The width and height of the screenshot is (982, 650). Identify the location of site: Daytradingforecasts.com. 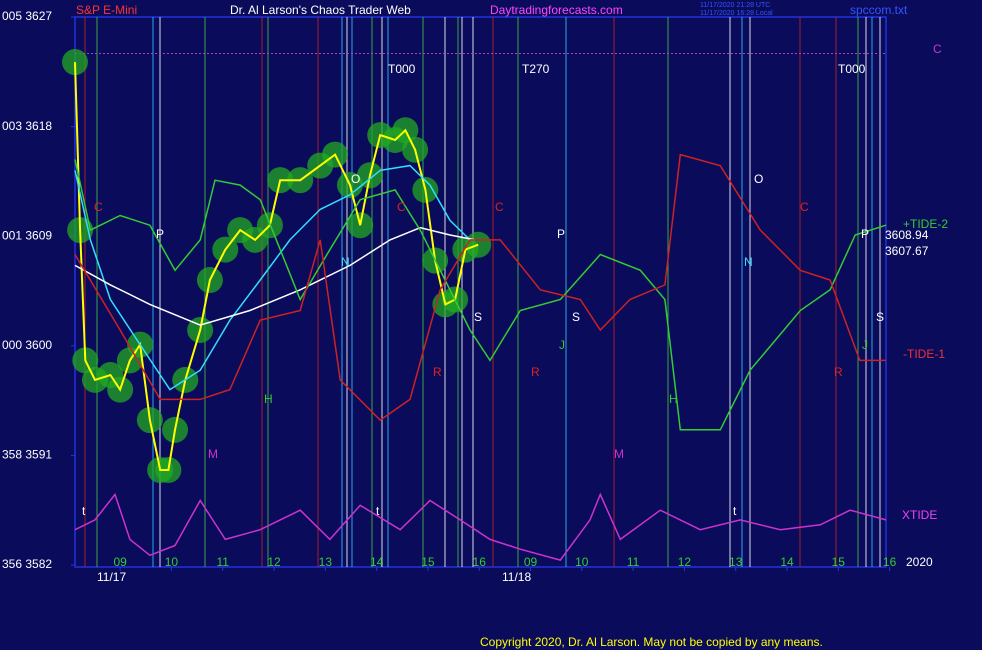
(556, 10).